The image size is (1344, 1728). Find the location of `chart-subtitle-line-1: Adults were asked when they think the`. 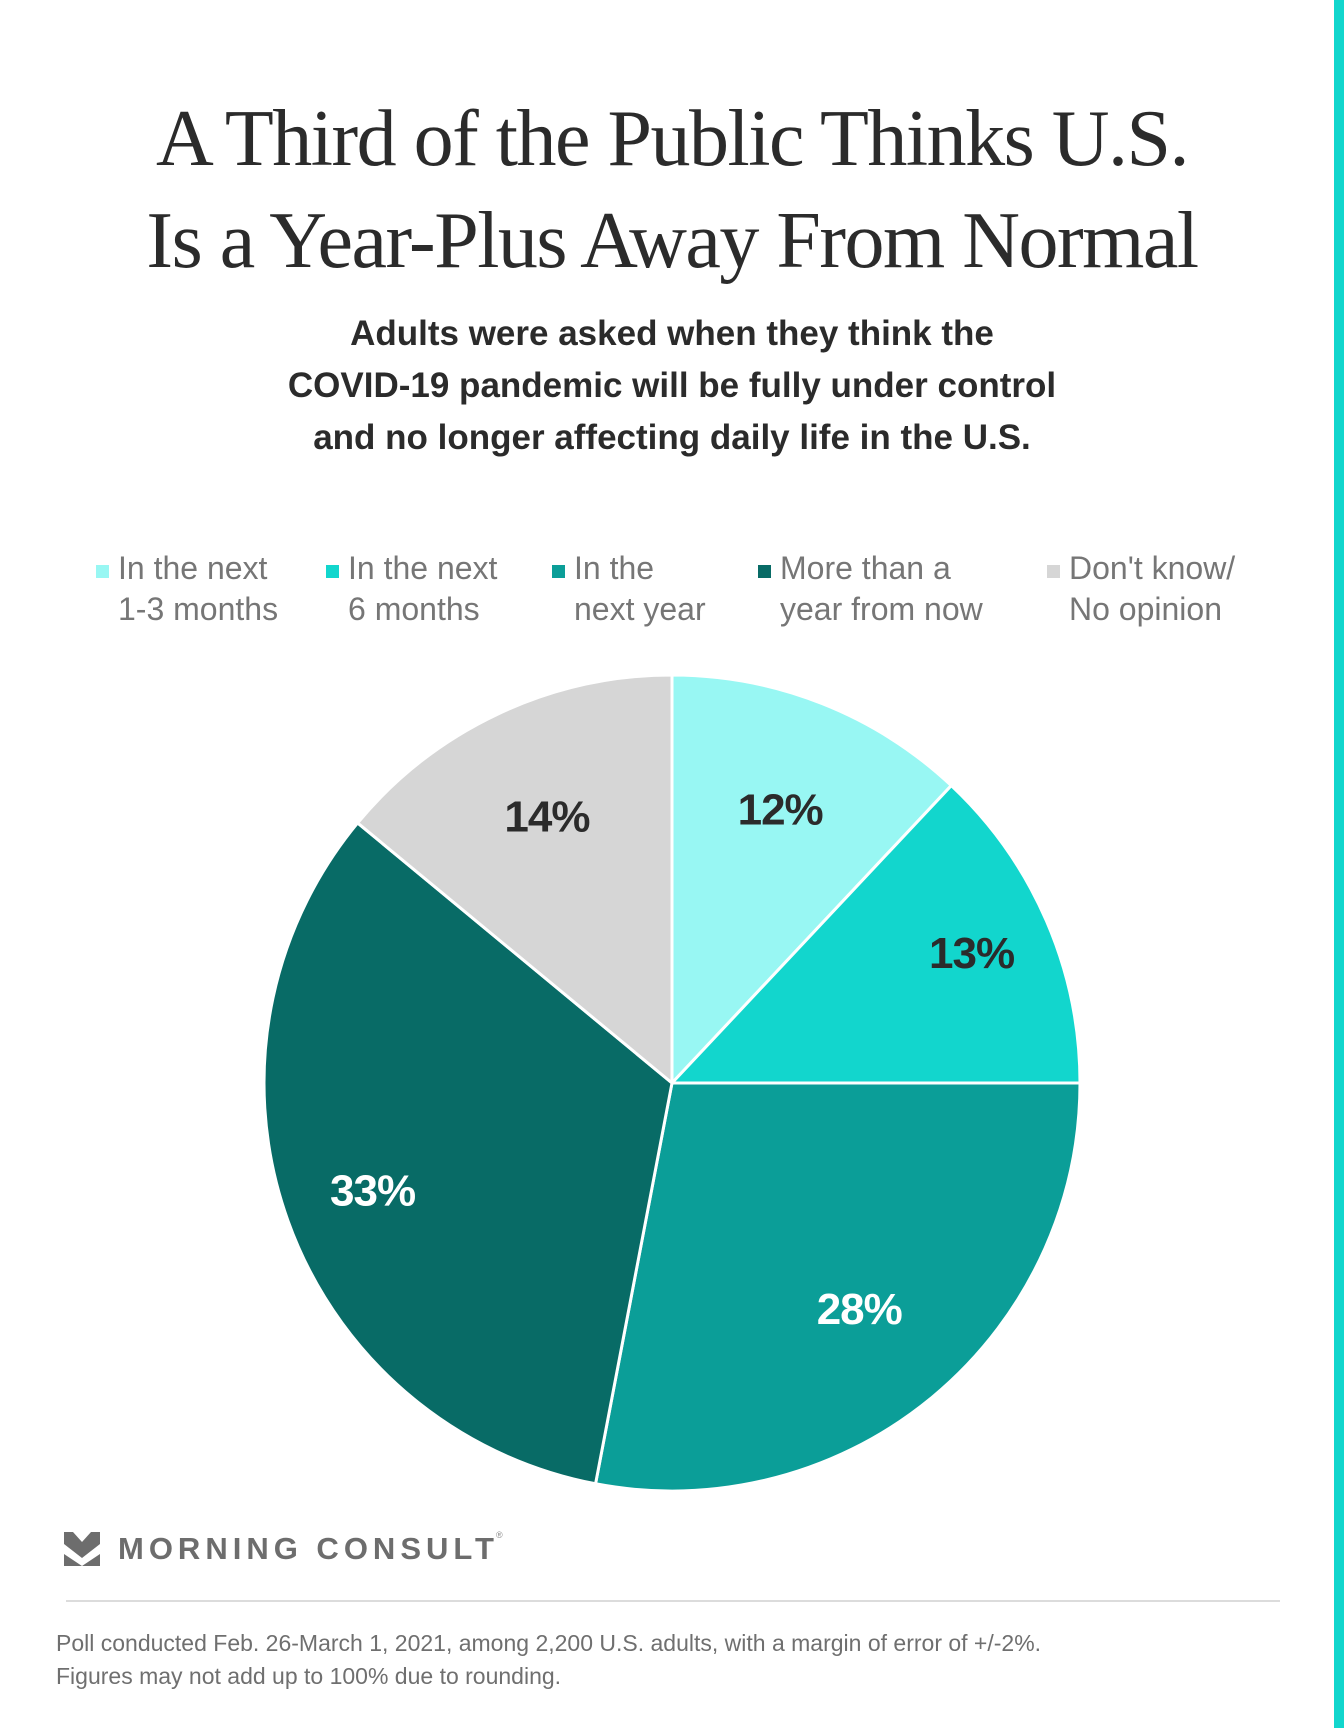

chart-subtitle-line-1: Adults were asked when they think the is located at coordinates (672, 333).